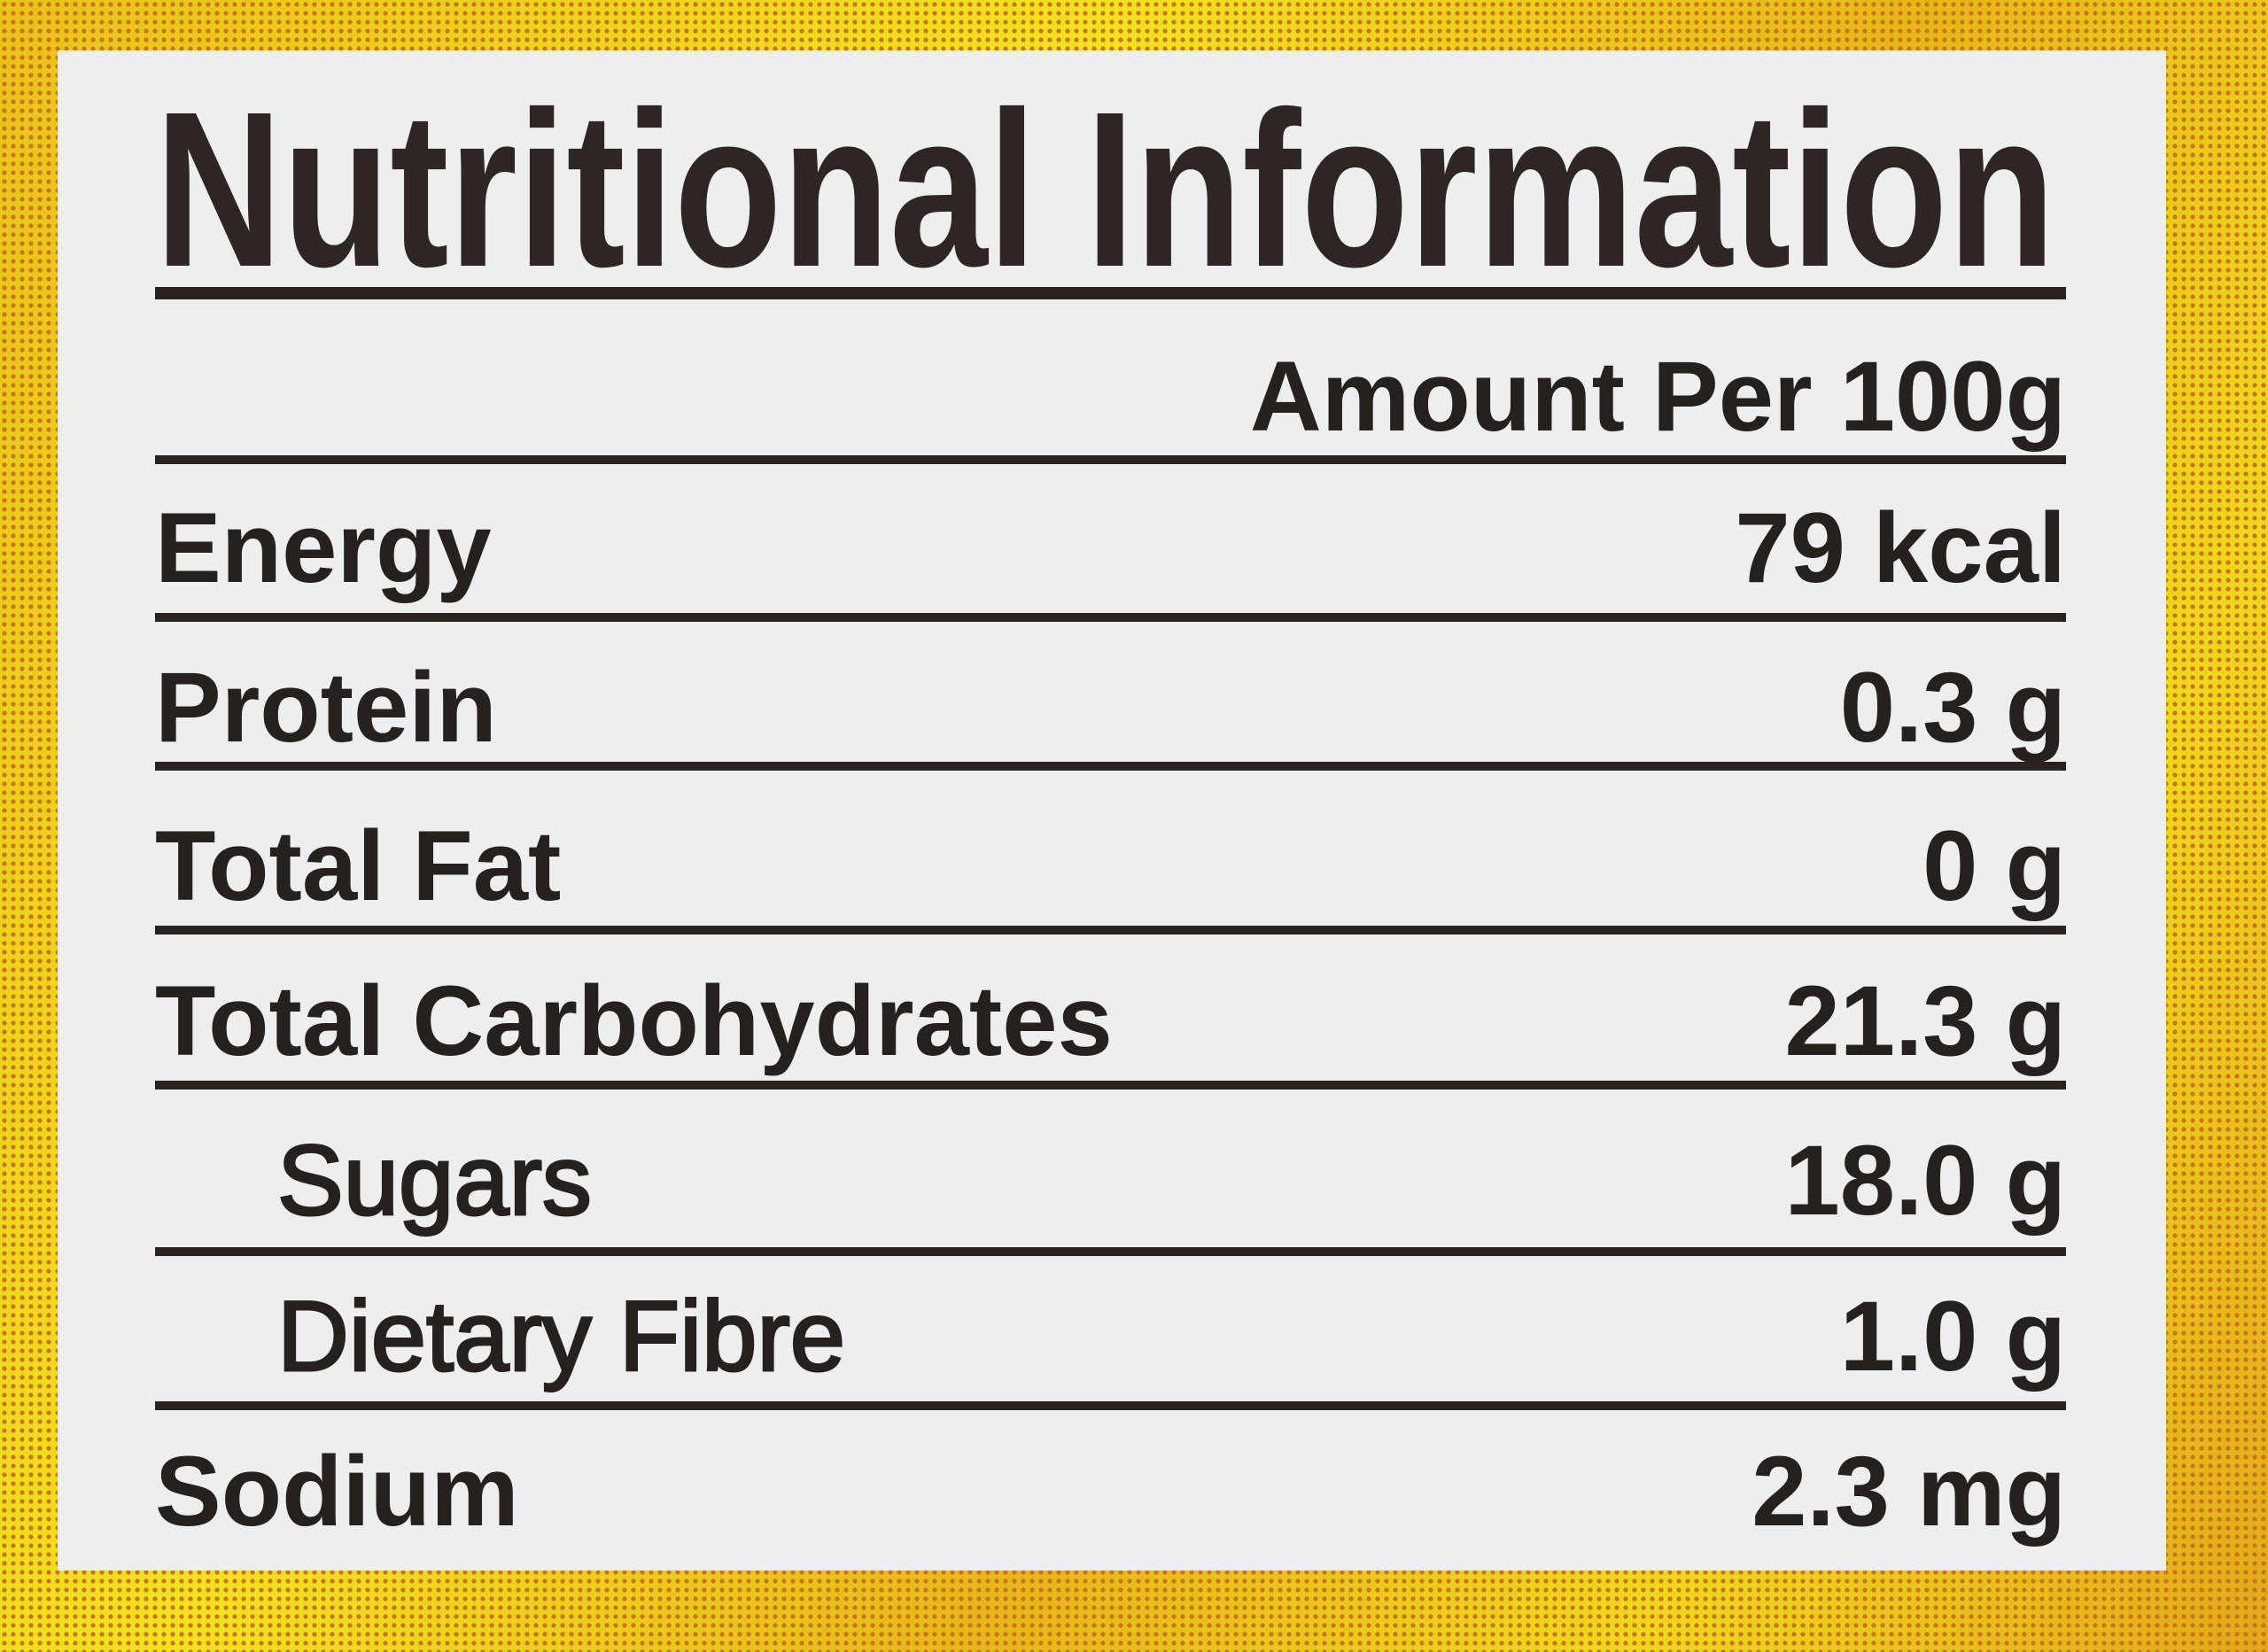 The width and height of the screenshot is (2268, 1652). I want to click on row-value-sodium: 2.3 mg, so click(1908, 1491).